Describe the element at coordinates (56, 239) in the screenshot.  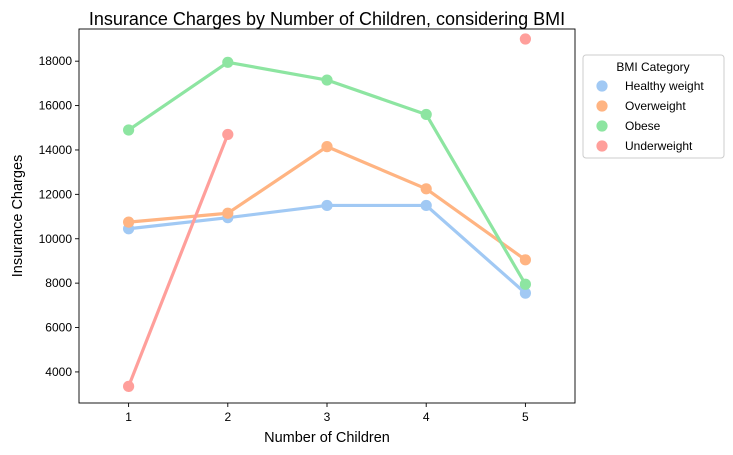
I see `y-tick-label: 10000` at that location.